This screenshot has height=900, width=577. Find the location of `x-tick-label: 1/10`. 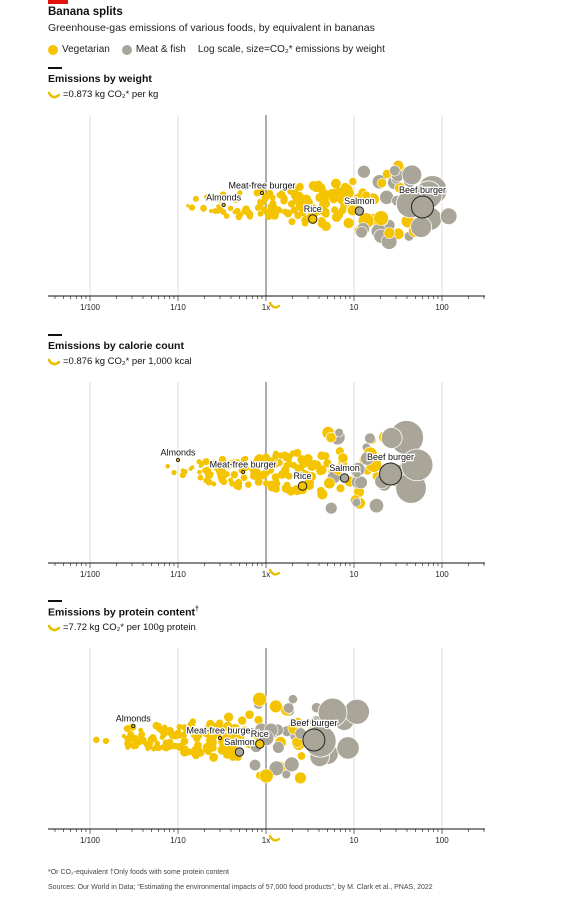

x-tick-label: 1/10 is located at coordinates (178, 840).